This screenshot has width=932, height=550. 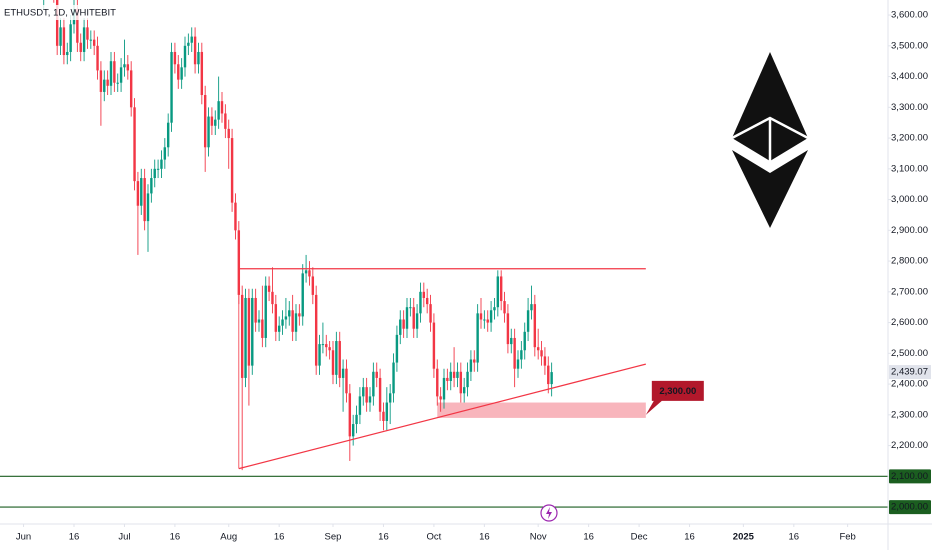 I want to click on level-tag-label: 2,000.00, so click(x=909, y=507).